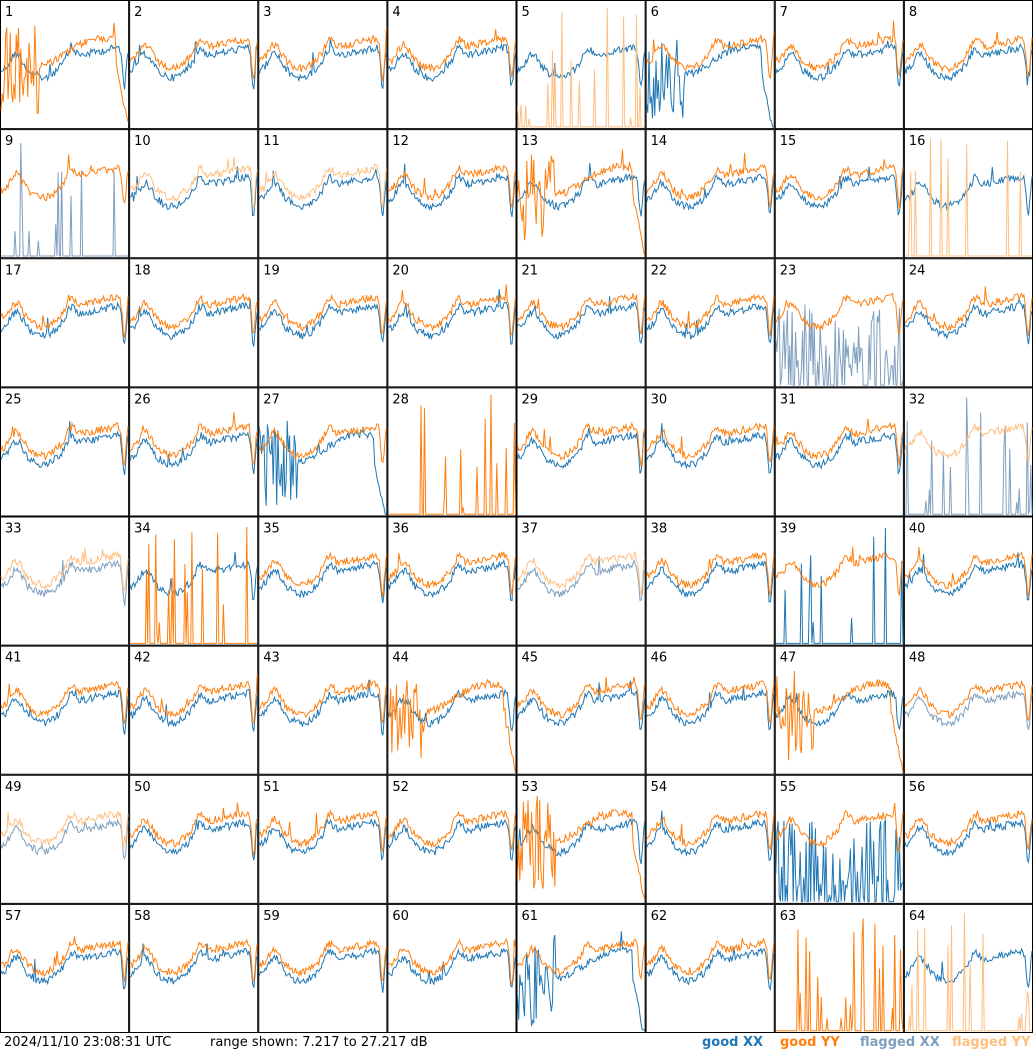 The height and width of the screenshot is (1053, 1033). Describe the element at coordinates (13, 270) in the screenshot. I see `panel-label: 17` at that location.